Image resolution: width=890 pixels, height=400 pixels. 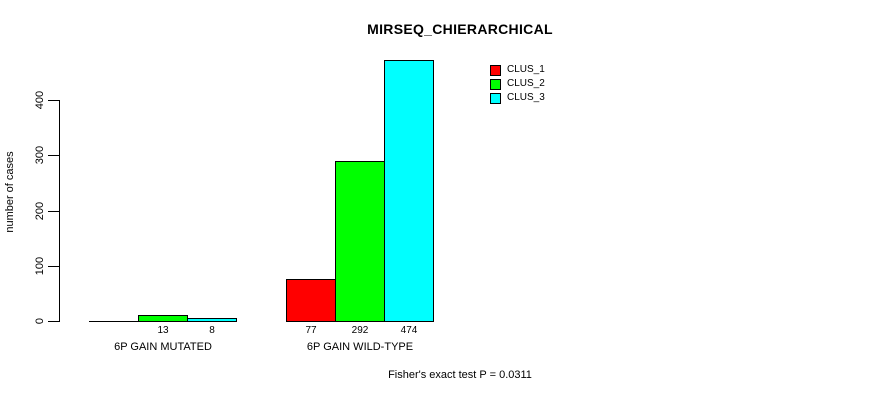 I want to click on legend-row-clus1: CLUS_1, so click(x=517, y=70).